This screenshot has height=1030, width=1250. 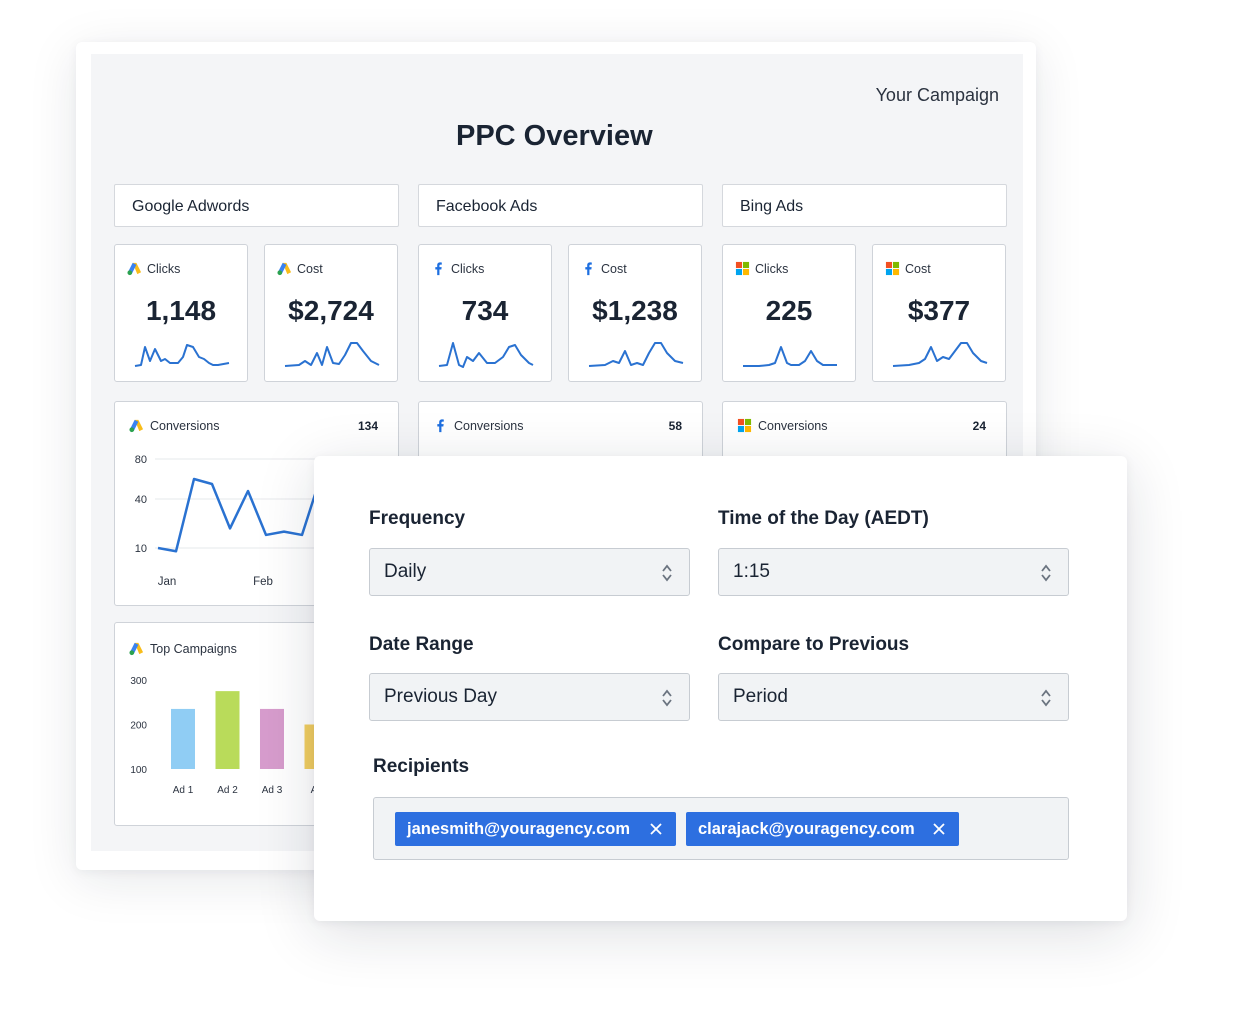 What do you see at coordinates (227, 790) in the screenshot?
I see `x-tick-label: Ad 2` at bounding box center [227, 790].